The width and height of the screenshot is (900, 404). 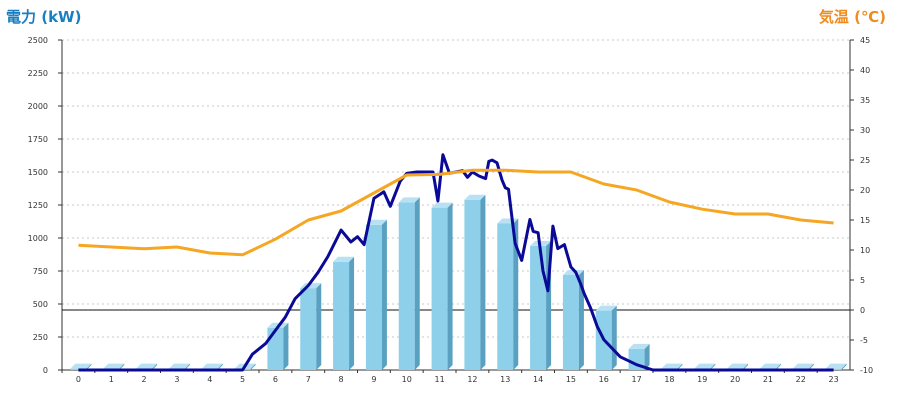 What do you see at coordinates (864, 340) in the screenshot?
I see `right-tick-label: -5` at bounding box center [864, 340].